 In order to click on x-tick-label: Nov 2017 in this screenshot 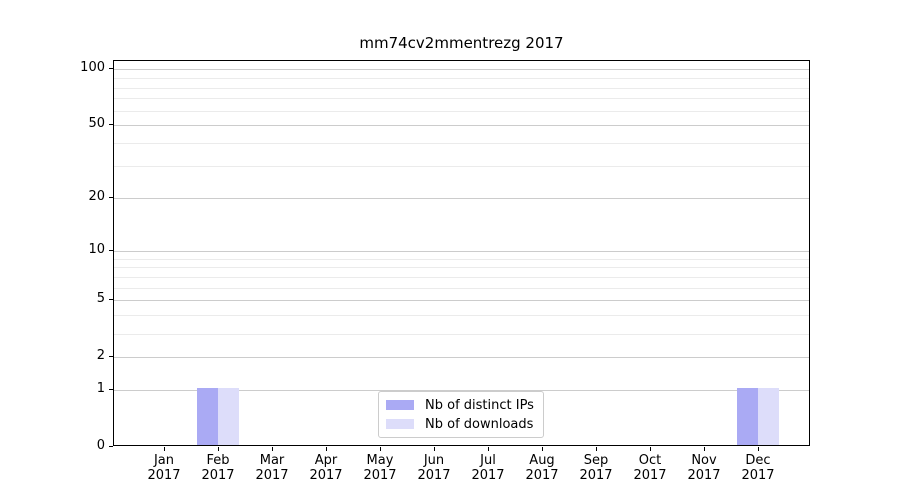, I will do `click(704, 468)`.